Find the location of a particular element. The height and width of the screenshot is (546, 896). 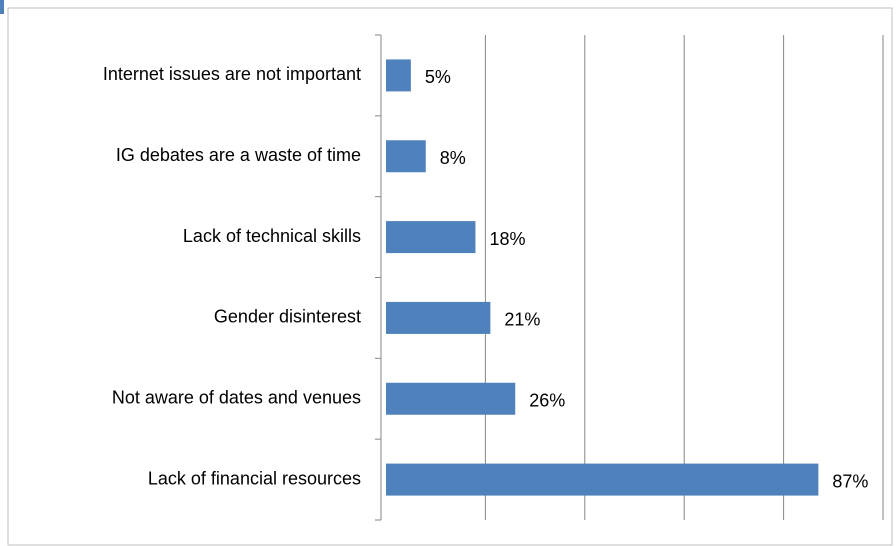

y-tick-label: Gender disinterest is located at coordinates (287, 317).